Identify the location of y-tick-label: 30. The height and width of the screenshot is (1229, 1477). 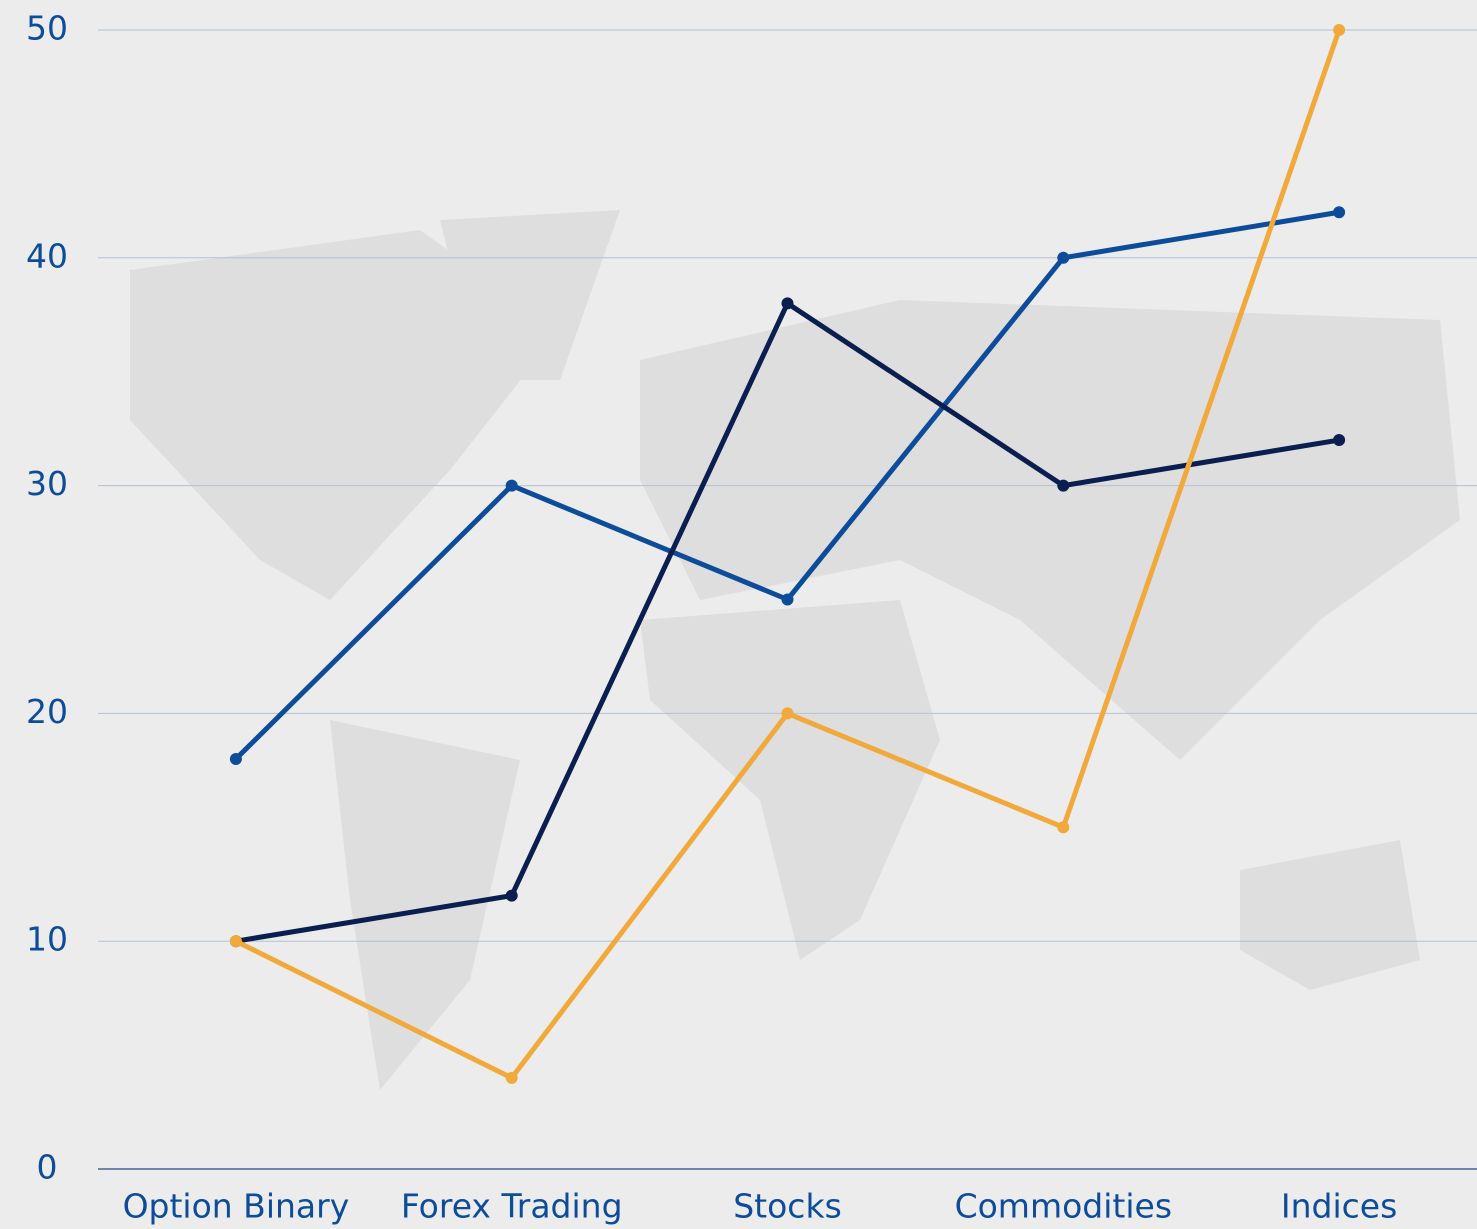
(47, 483).